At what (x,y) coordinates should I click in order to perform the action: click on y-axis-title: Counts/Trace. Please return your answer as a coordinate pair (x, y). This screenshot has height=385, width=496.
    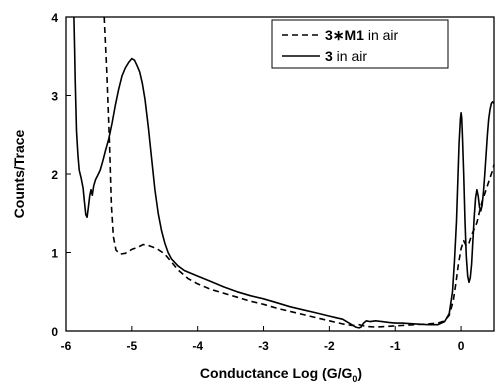
    Looking at the image, I should click on (19, 173).